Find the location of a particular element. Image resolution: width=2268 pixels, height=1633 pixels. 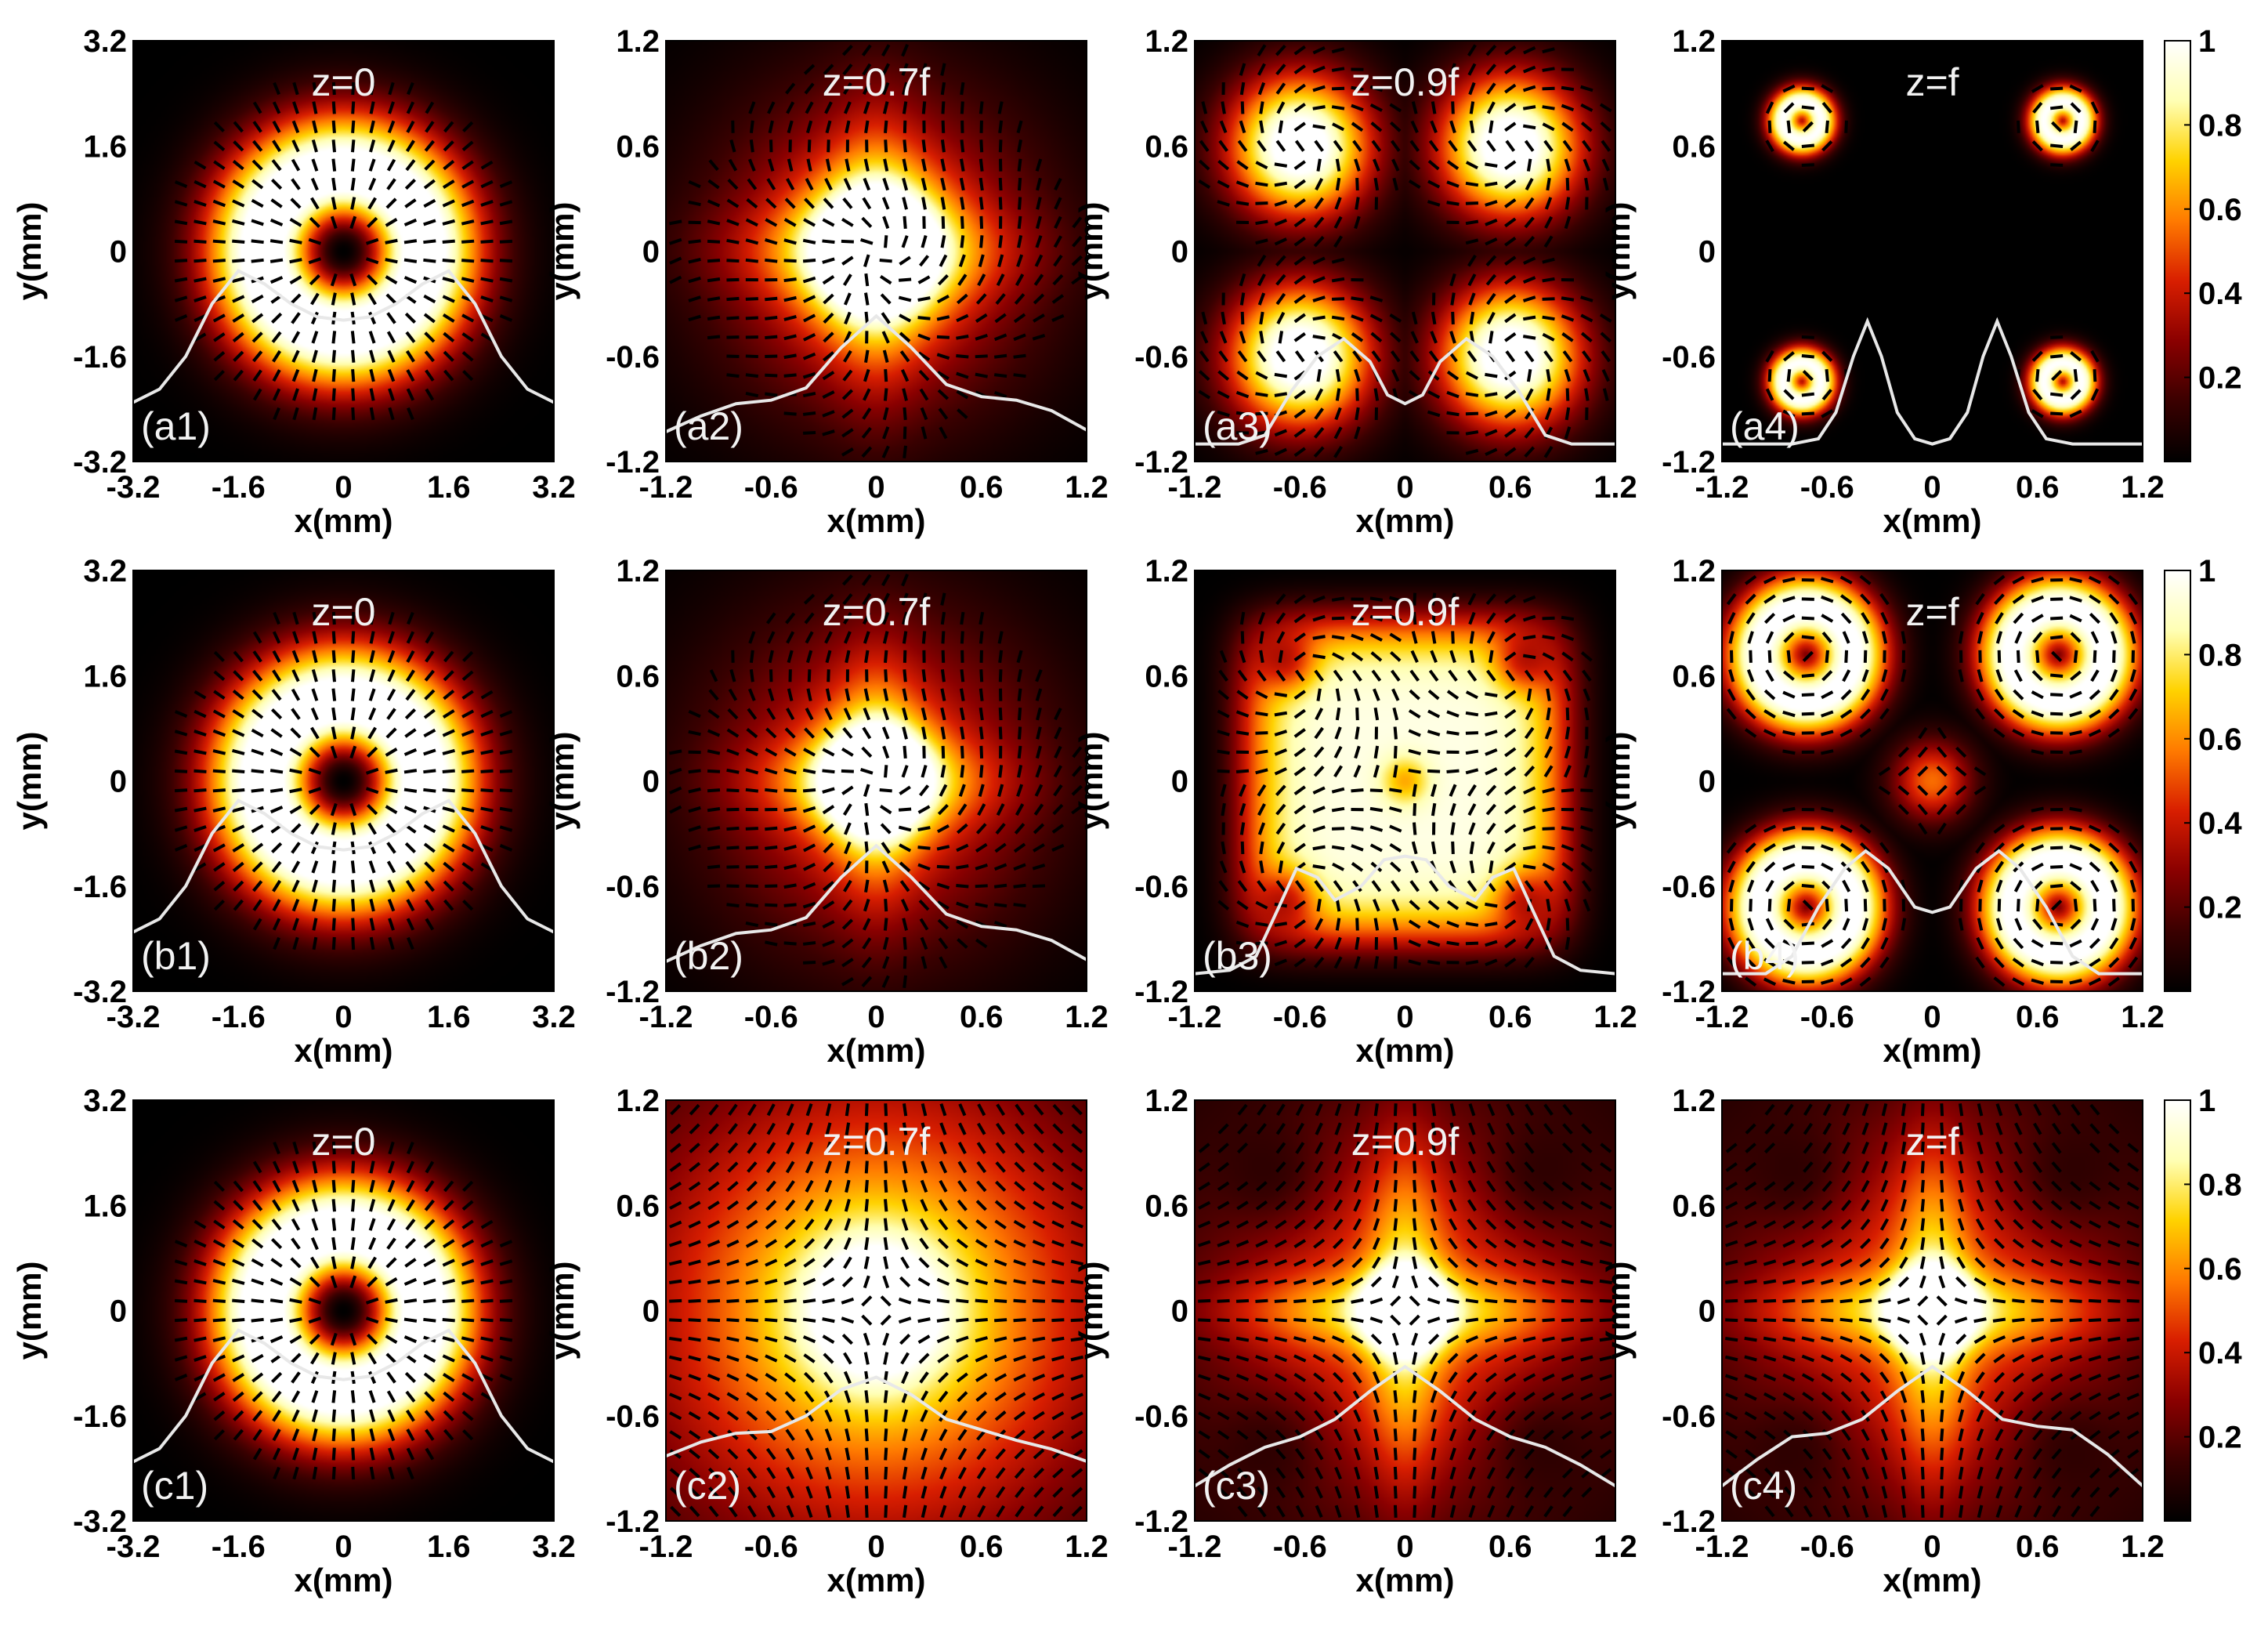

y-tick-label: 0 is located at coordinates (118, 253).